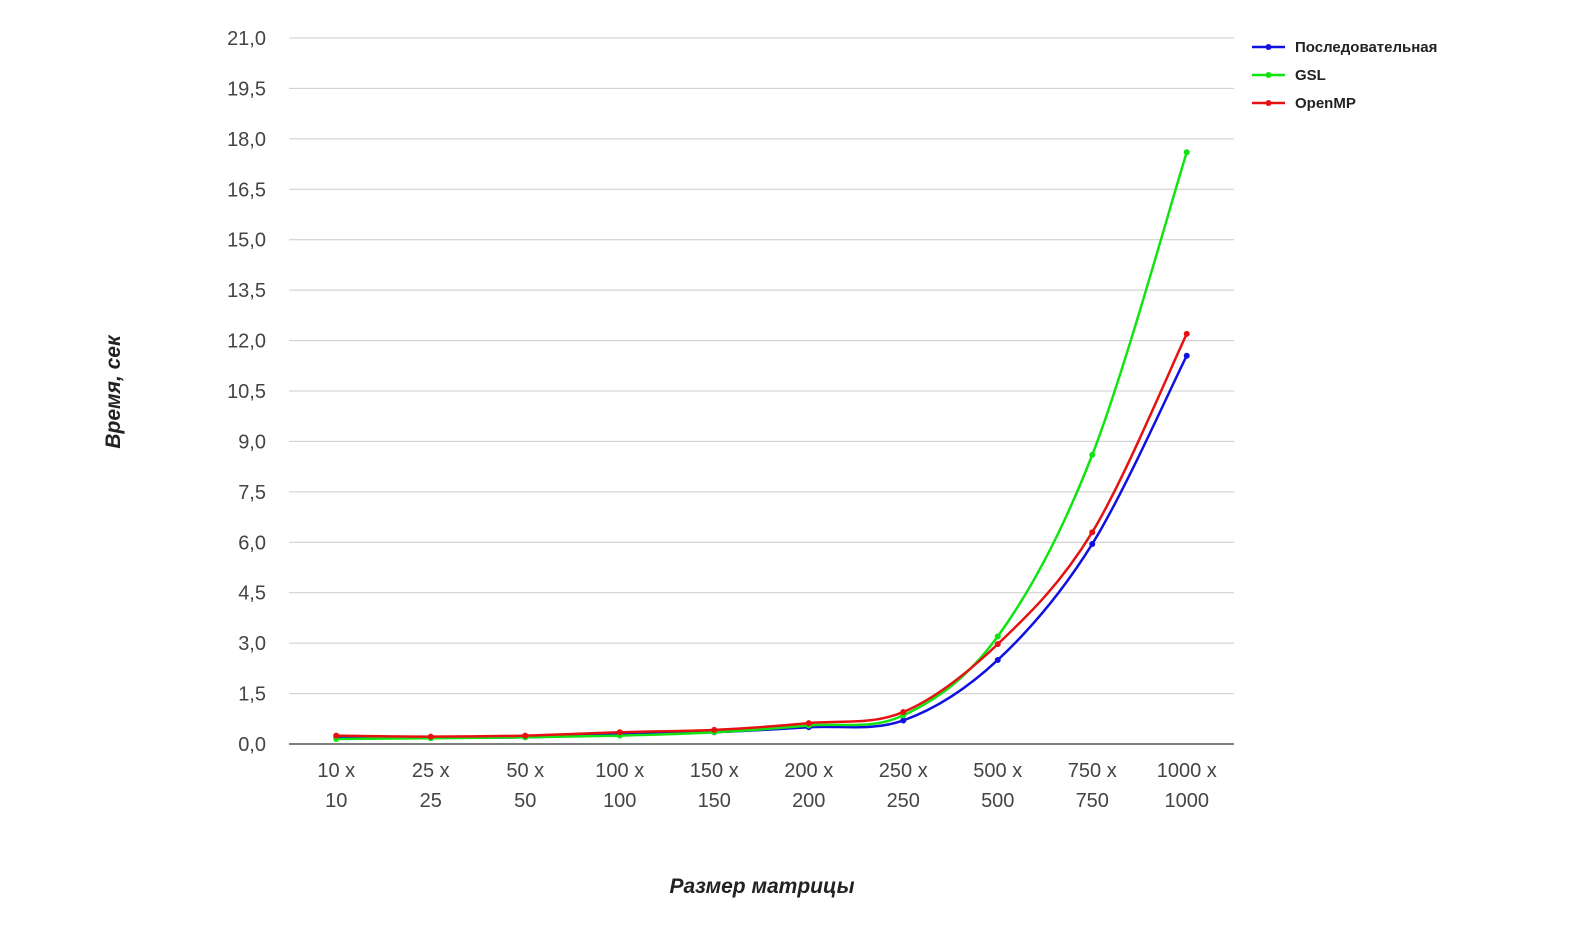 The width and height of the screenshot is (1581, 925). Describe the element at coordinates (252, 543) in the screenshot. I see `y-tick-label: 6,0` at that location.